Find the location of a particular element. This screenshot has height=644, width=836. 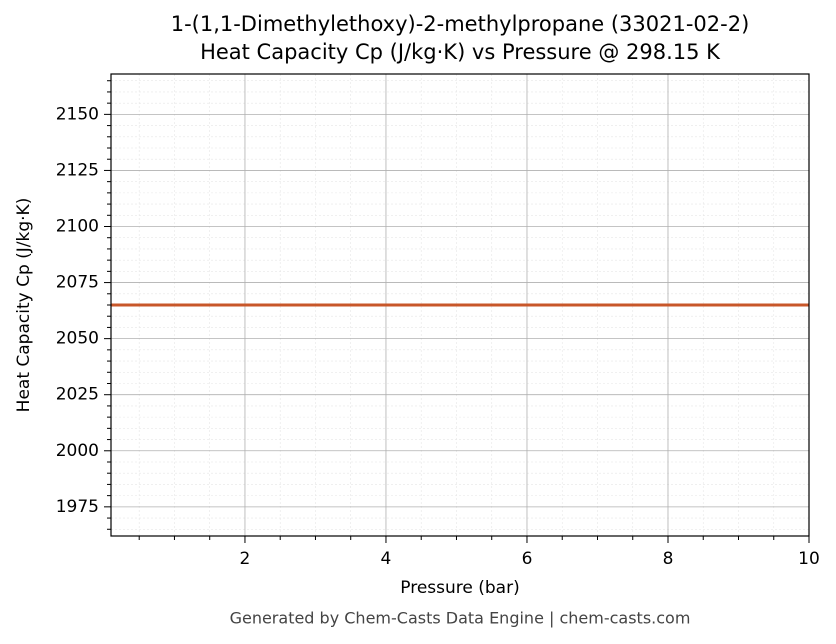

x-tick-label: 10 is located at coordinates (809, 559).